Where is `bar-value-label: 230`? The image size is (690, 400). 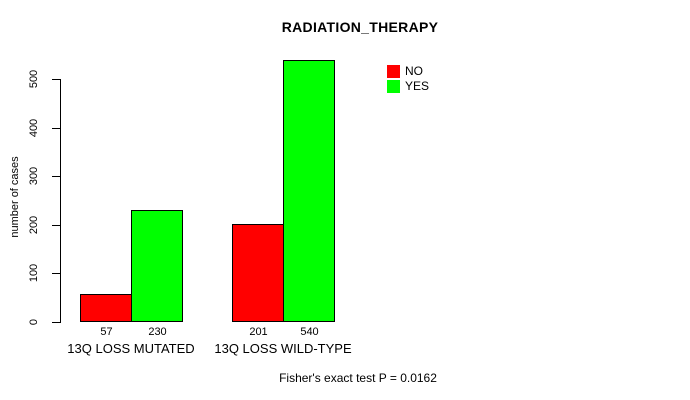 bar-value-label: 230 is located at coordinates (157, 332).